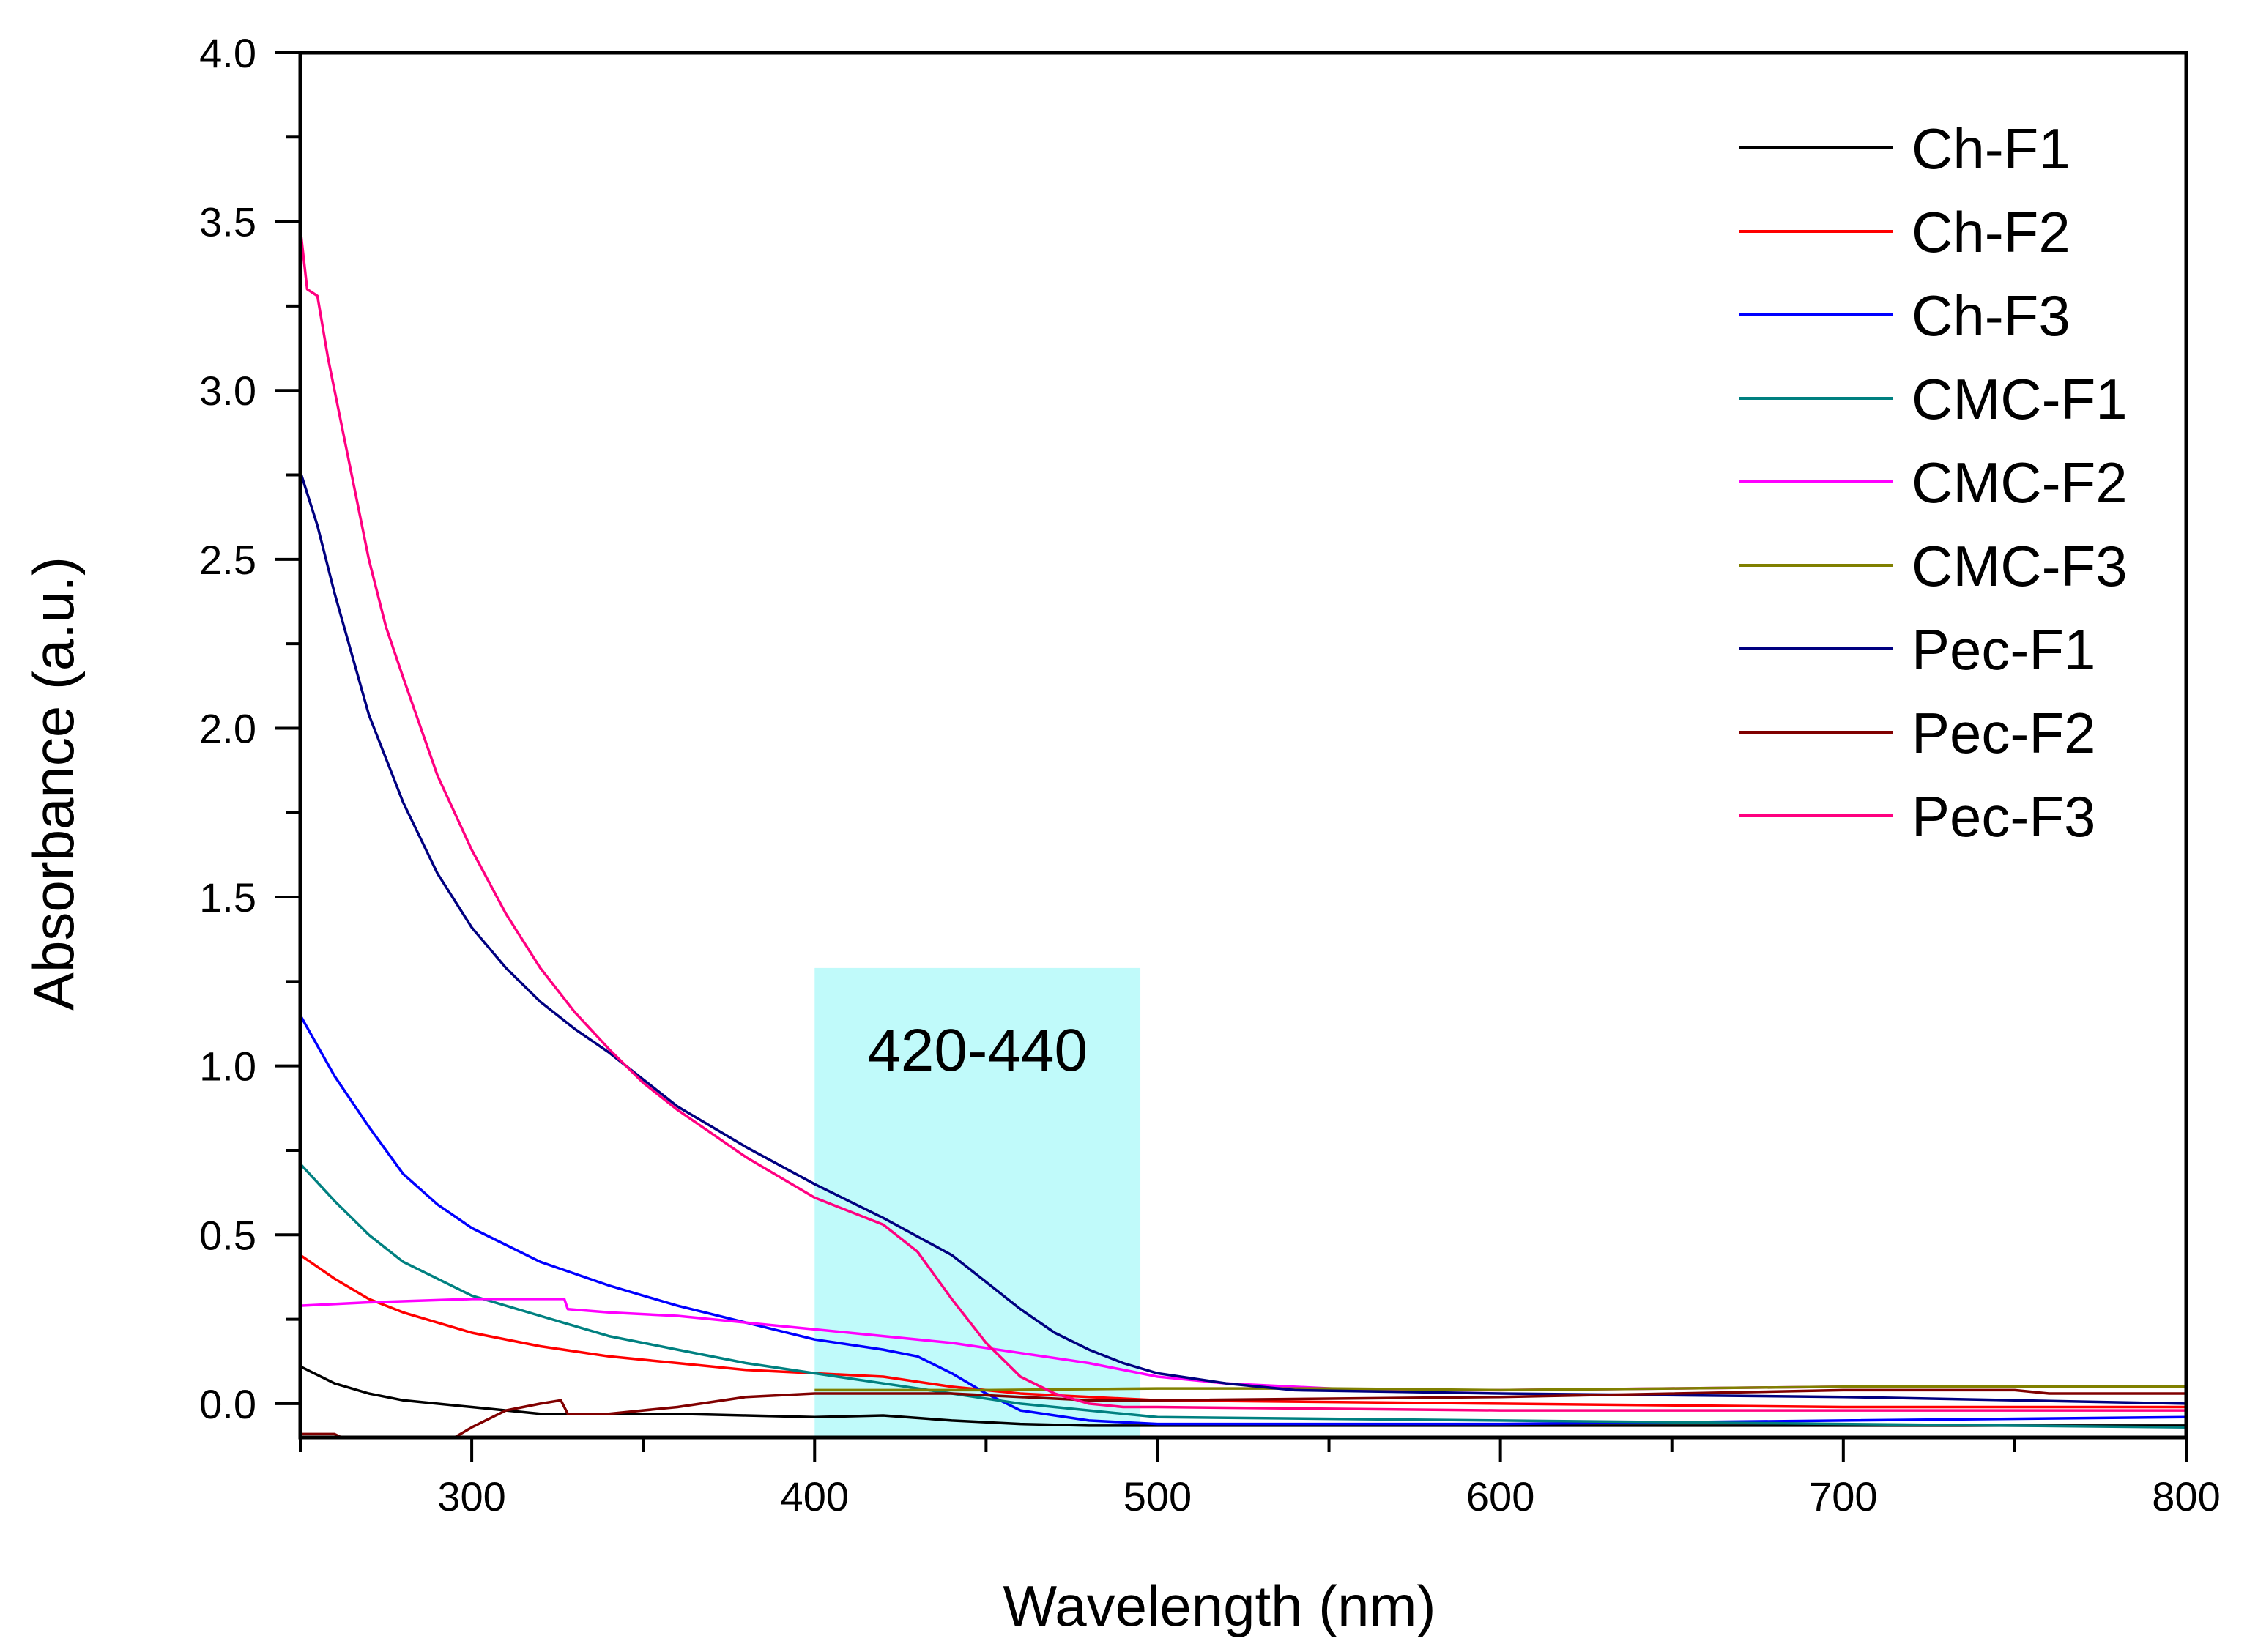 Image resolution: width=2247 pixels, height=1652 pixels. Describe the element at coordinates (978, 1050) in the screenshot. I see `highlight-band-label: 420-440` at that location.